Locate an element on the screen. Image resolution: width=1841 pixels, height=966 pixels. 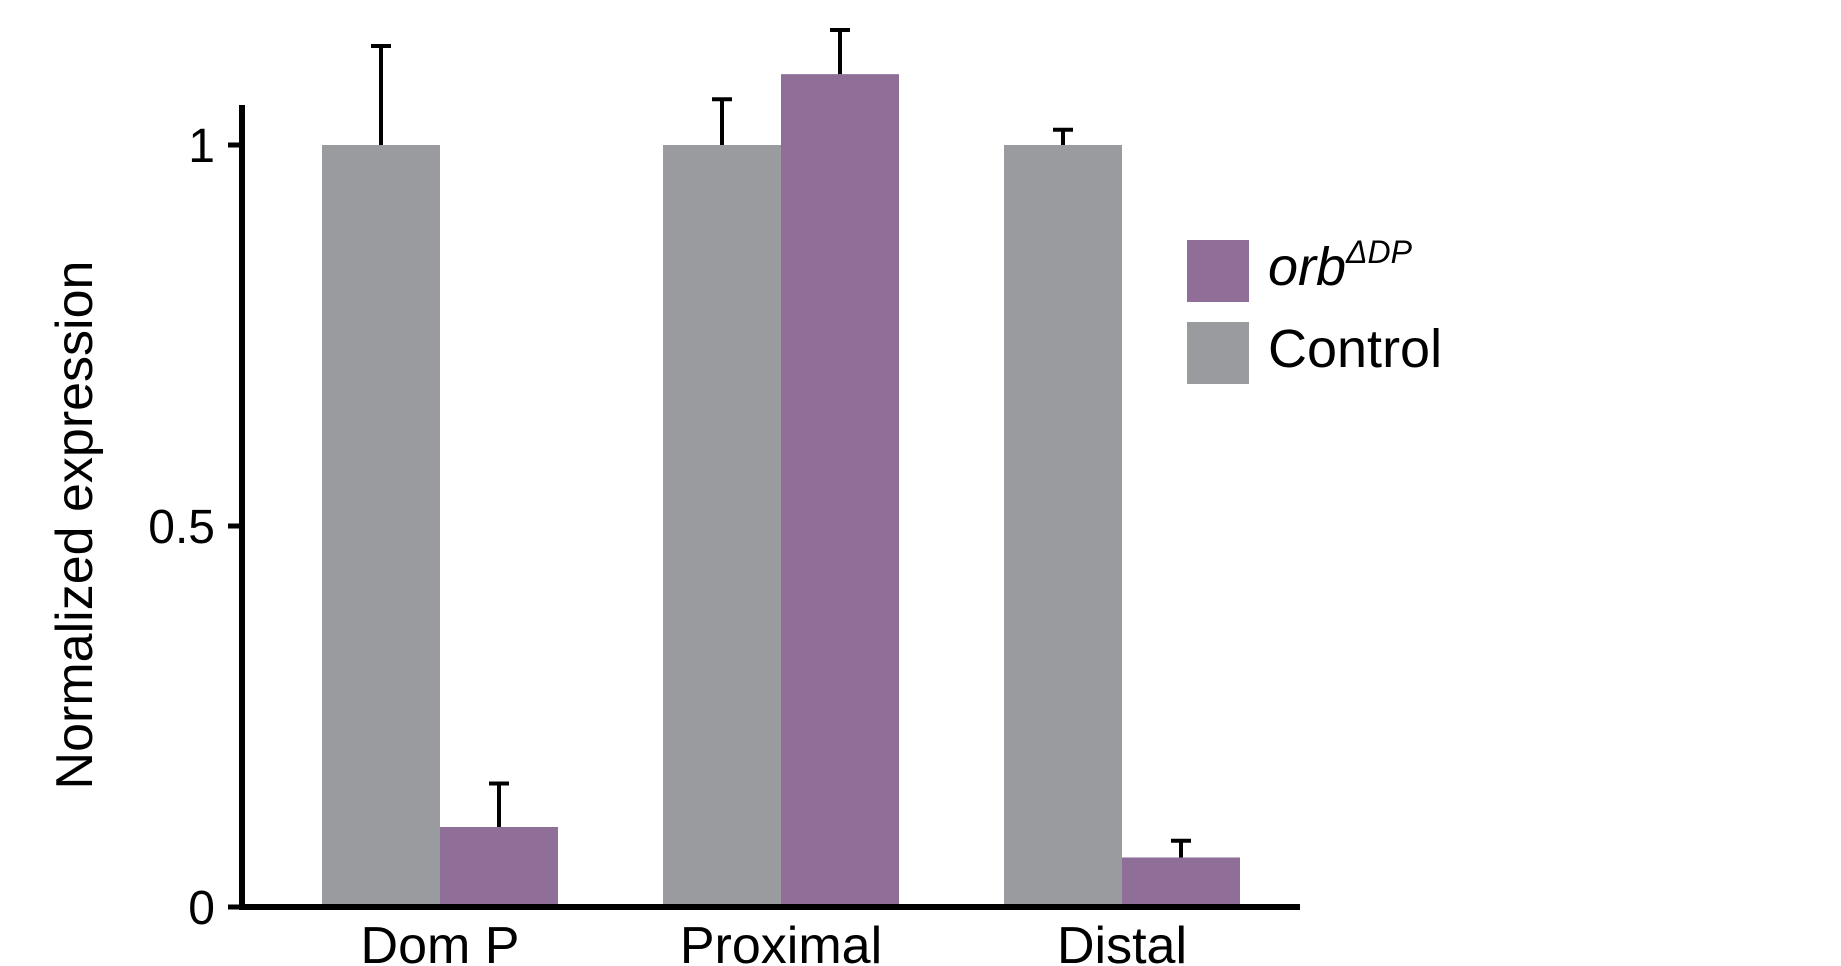
y-tick-label-0-5: 0.5 is located at coordinates (181, 527).